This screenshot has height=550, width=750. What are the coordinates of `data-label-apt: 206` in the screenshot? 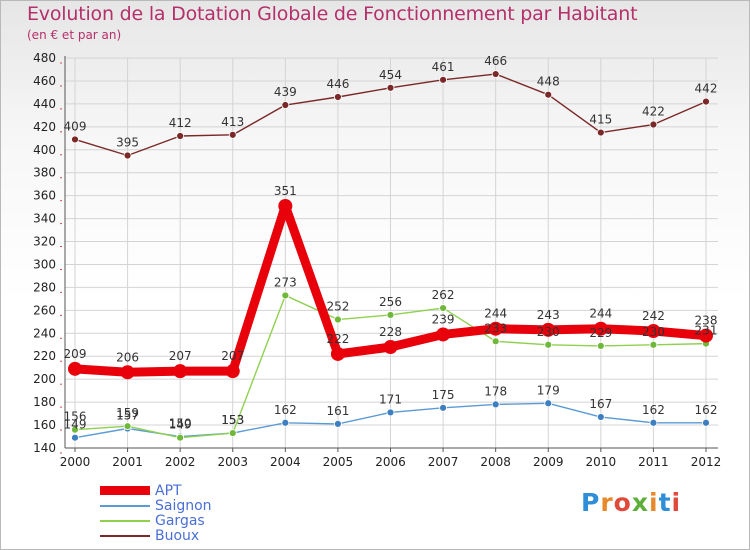 It's located at (127, 357).